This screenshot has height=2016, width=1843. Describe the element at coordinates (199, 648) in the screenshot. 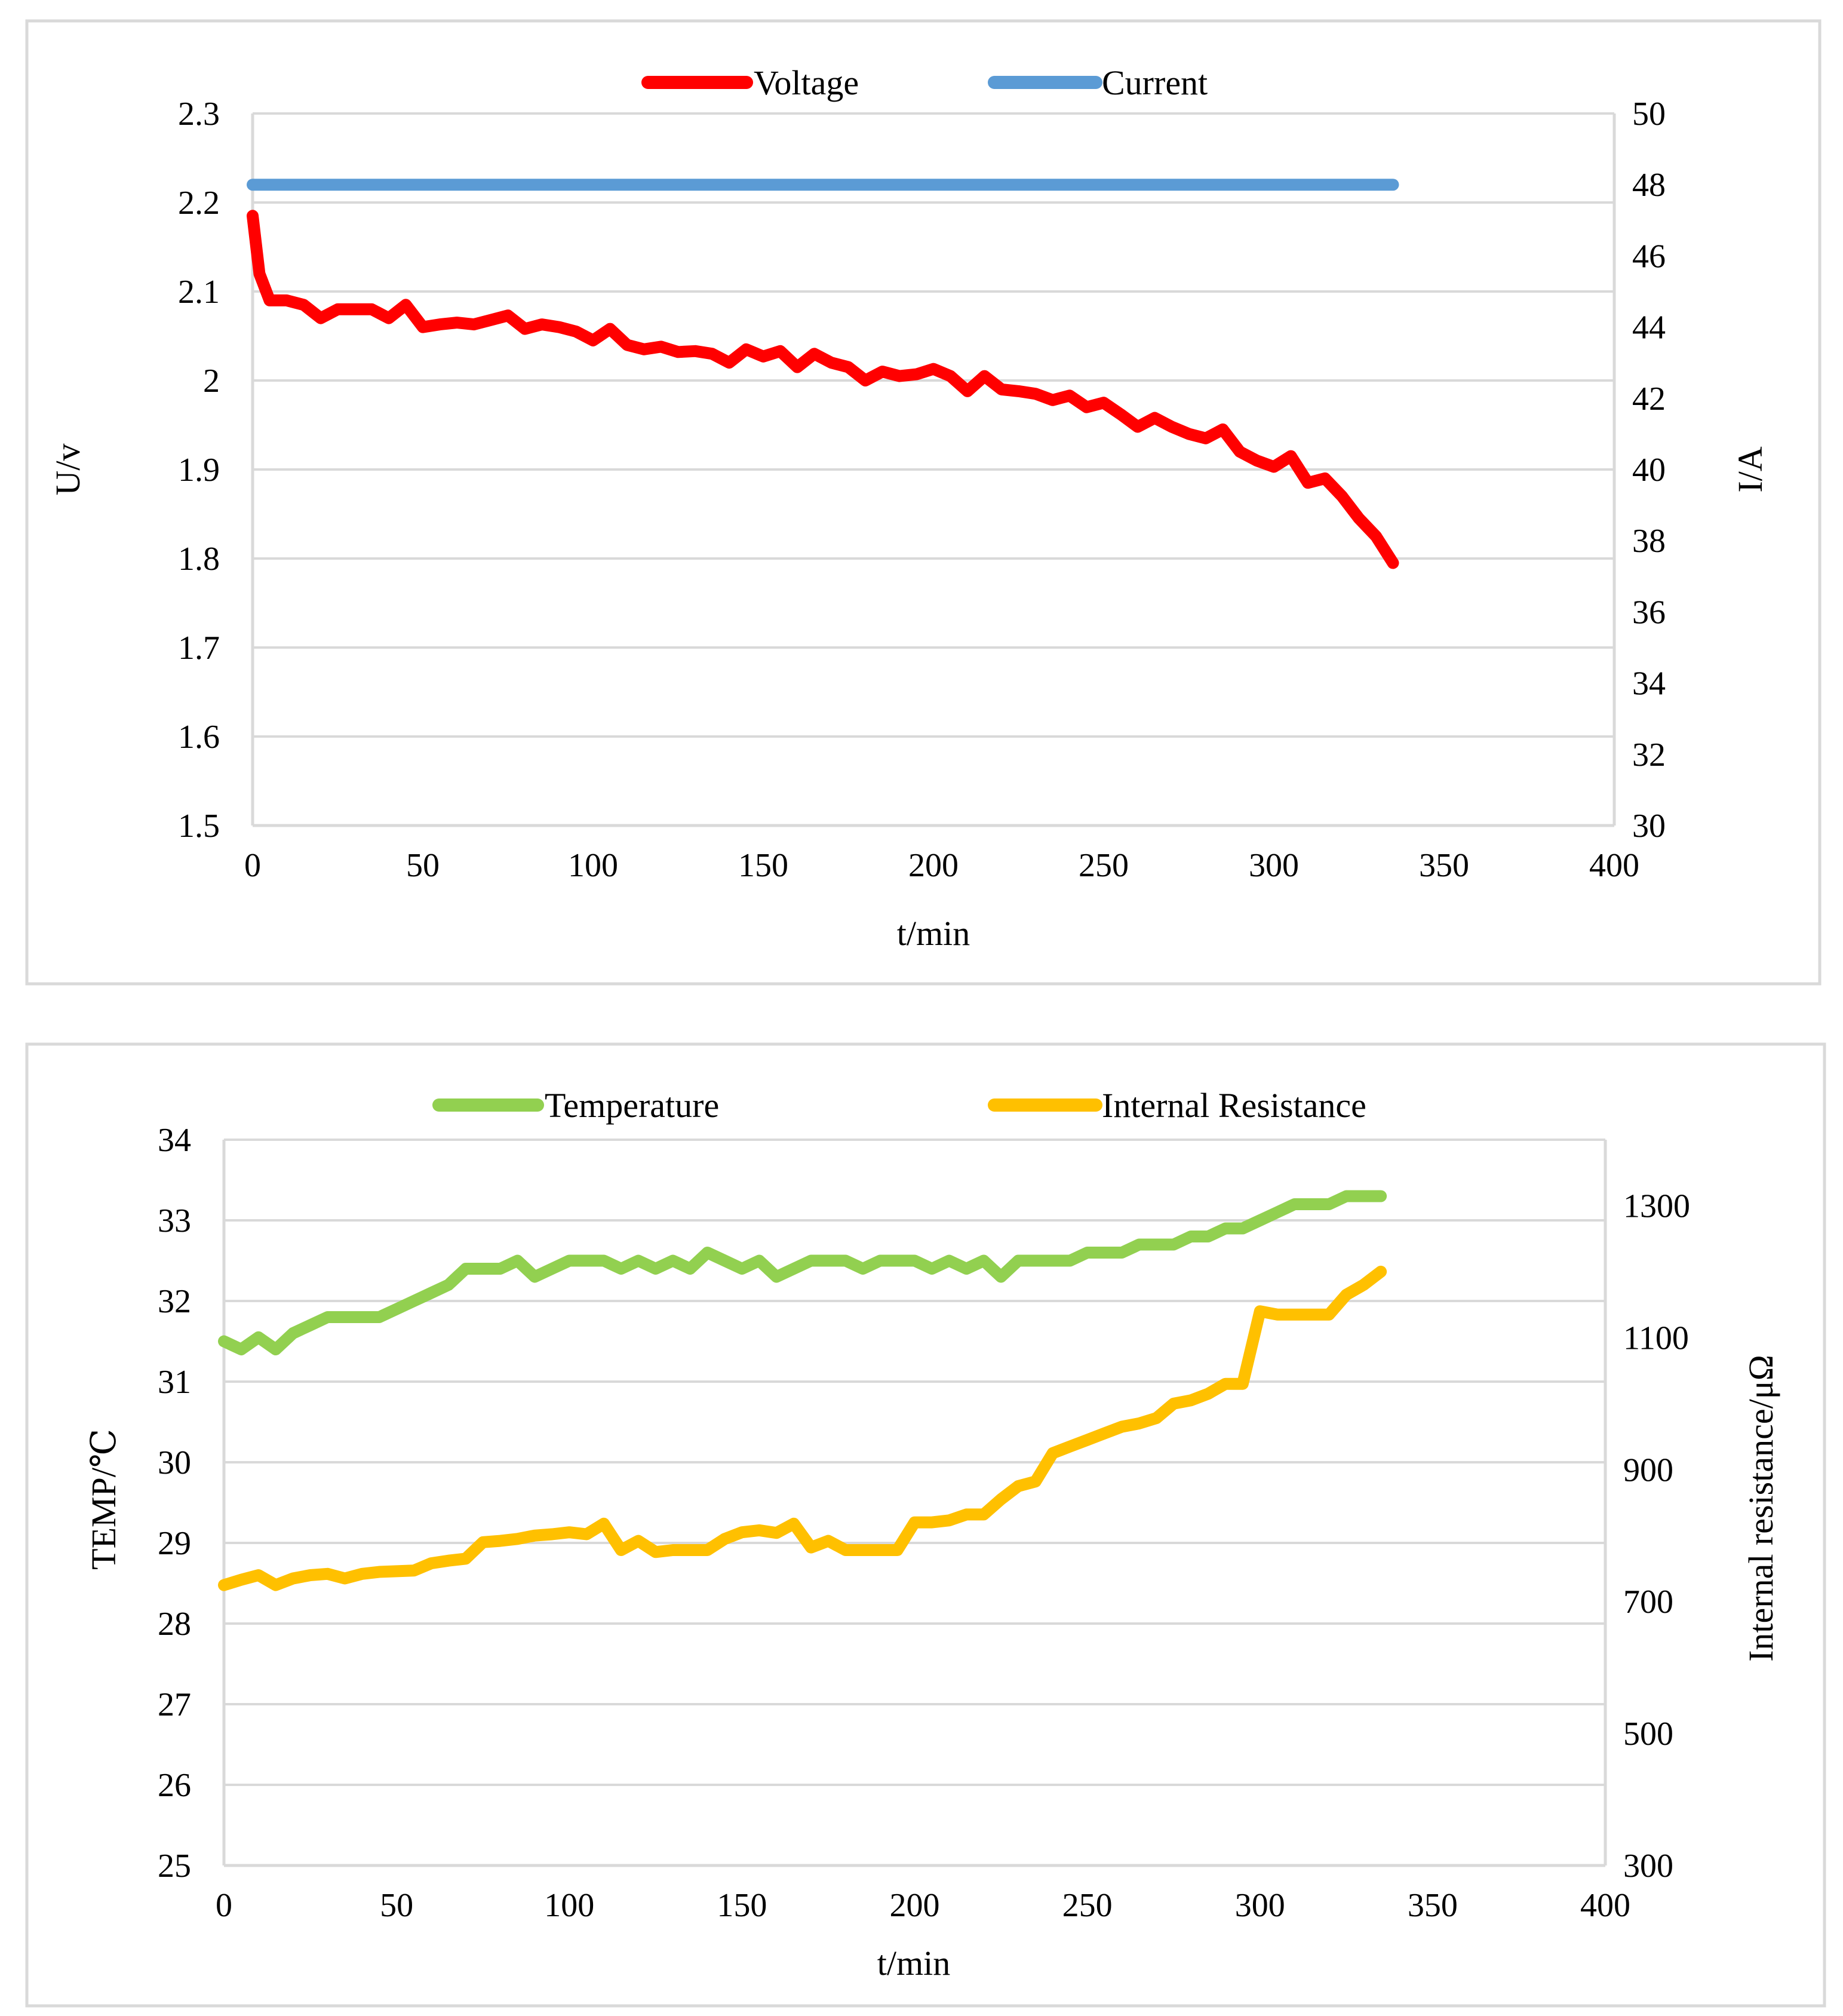

I see `left-tick-label: 1.7` at that location.